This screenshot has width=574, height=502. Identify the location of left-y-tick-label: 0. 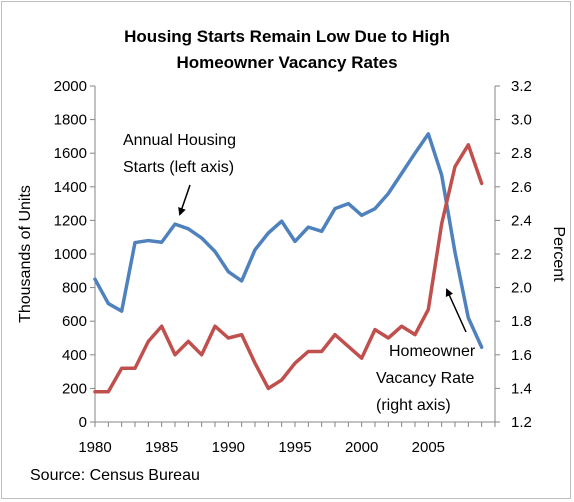
(83, 422).